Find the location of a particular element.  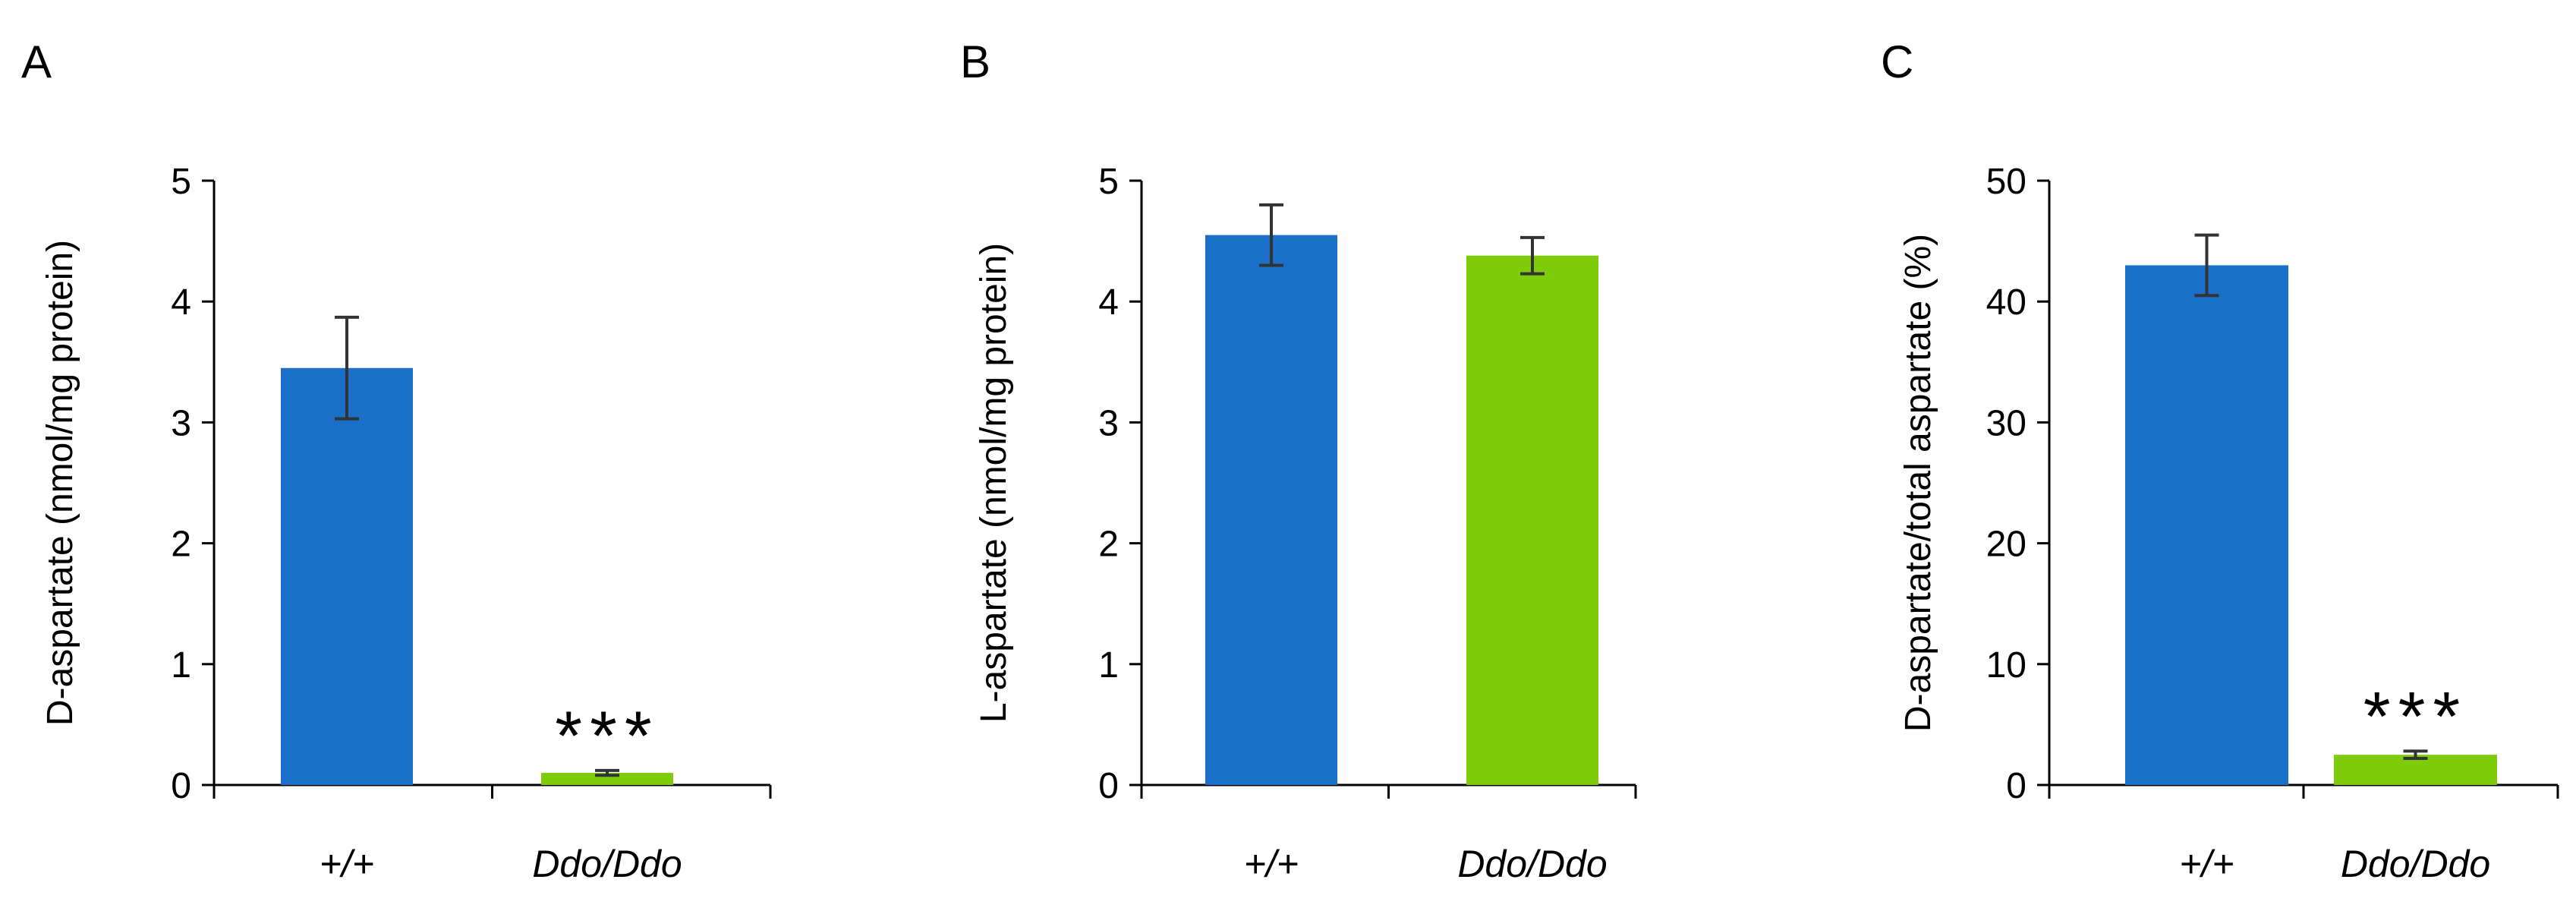

panel-c-category-label: Ddo/Ddo is located at coordinates (2415, 864).